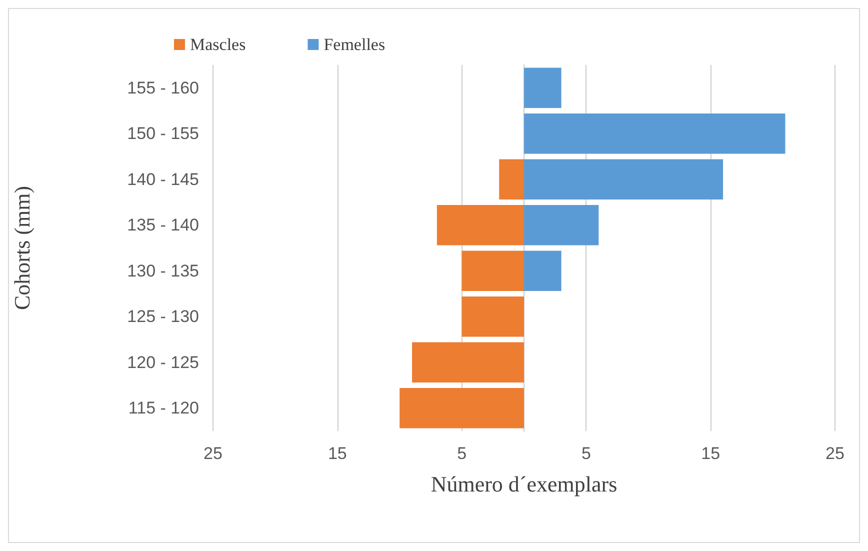 The image size is (868, 551). What do you see at coordinates (355, 44) in the screenshot?
I see `legend-label: Femelles` at bounding box center [355, 44].